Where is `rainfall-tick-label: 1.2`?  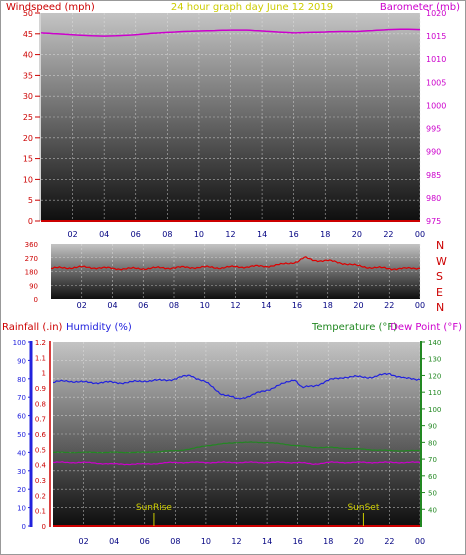
rainfall-tick-label: 1.2 is located at coordinates (40, 343).